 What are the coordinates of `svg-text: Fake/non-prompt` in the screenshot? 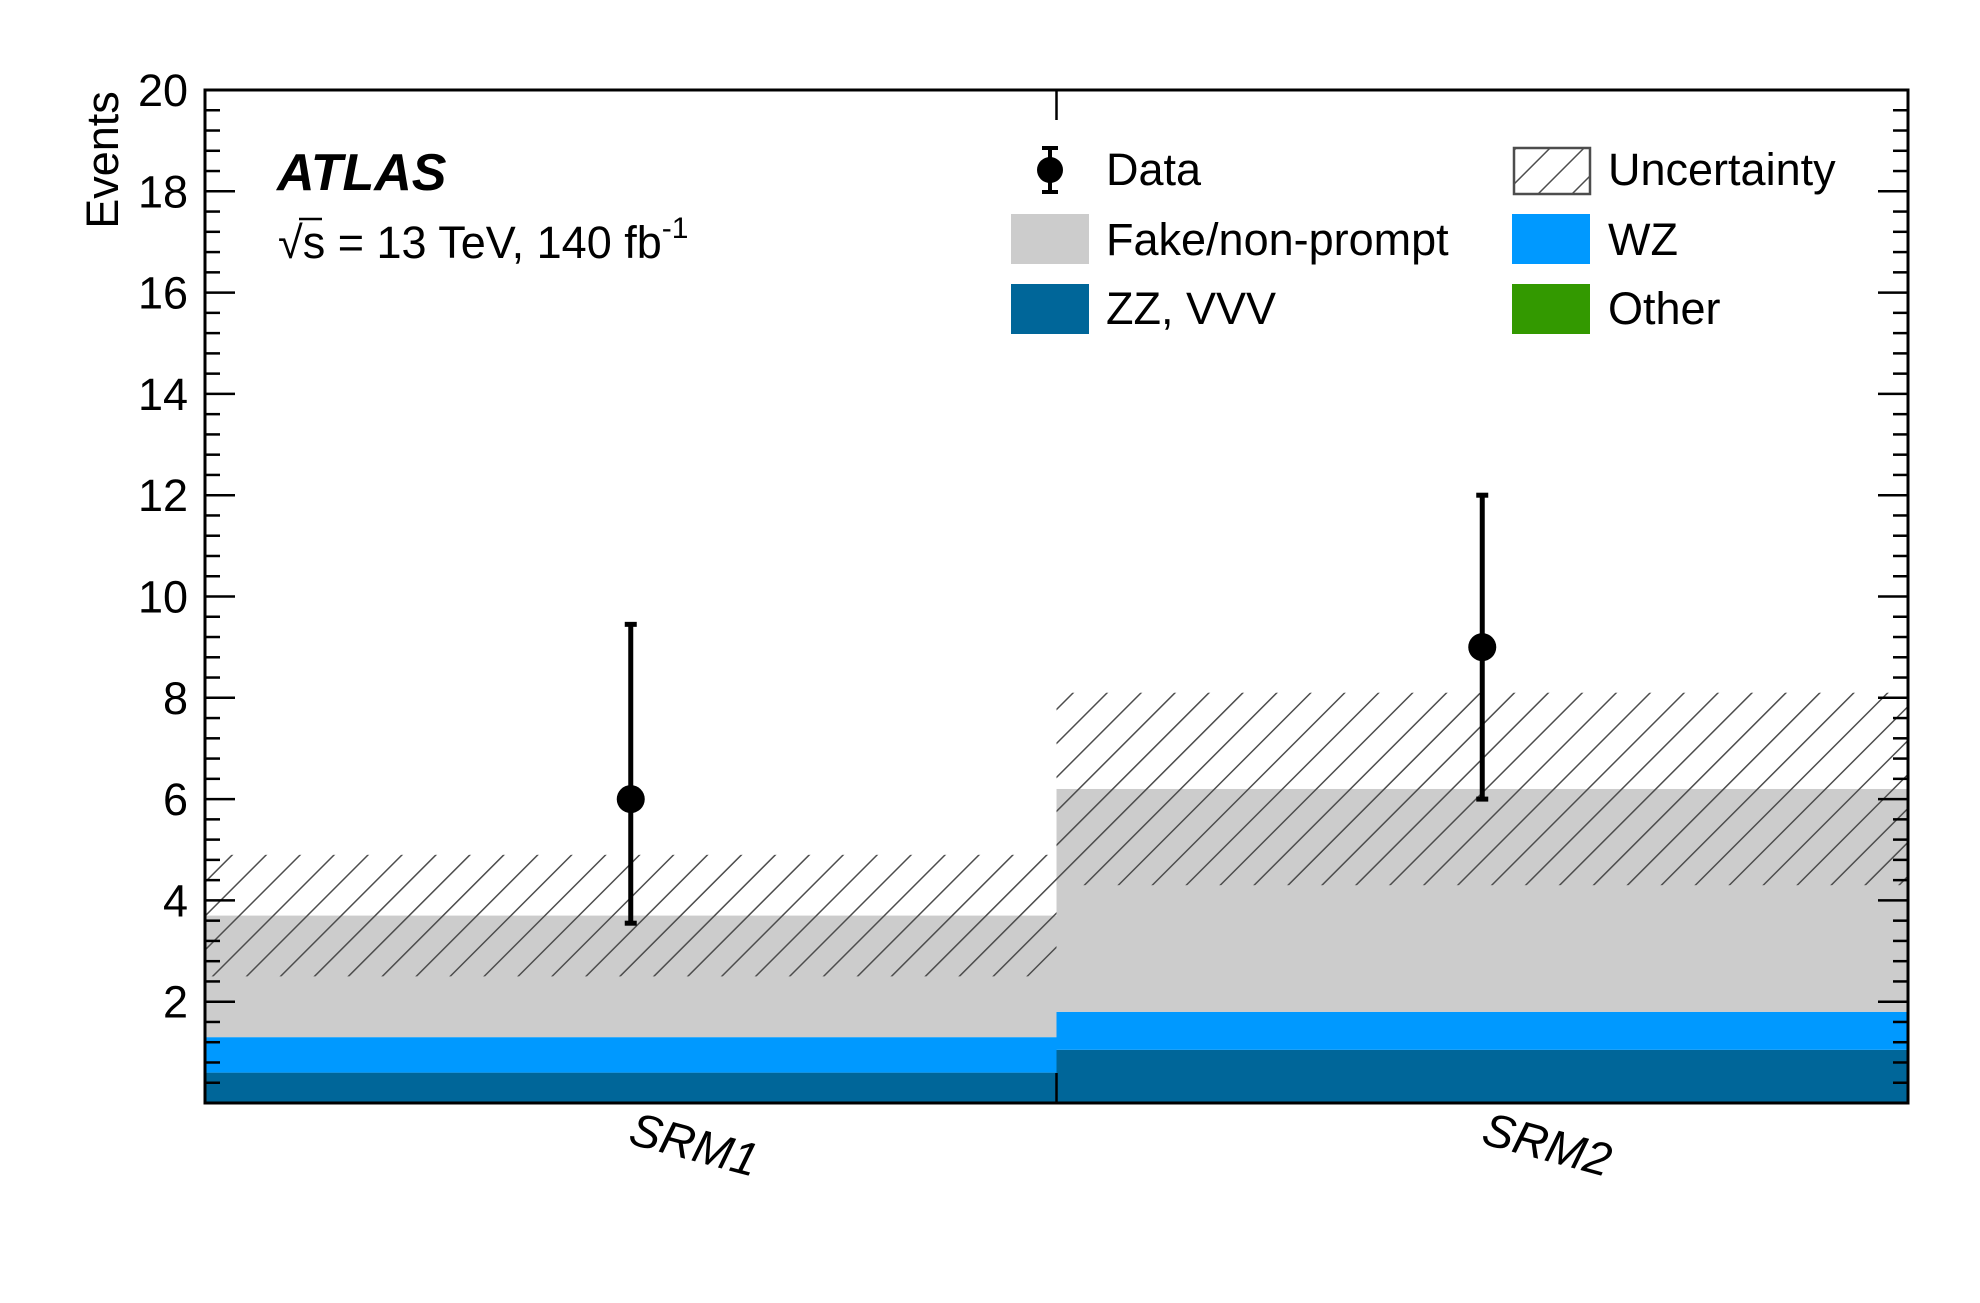 It's located at (1277, 239).